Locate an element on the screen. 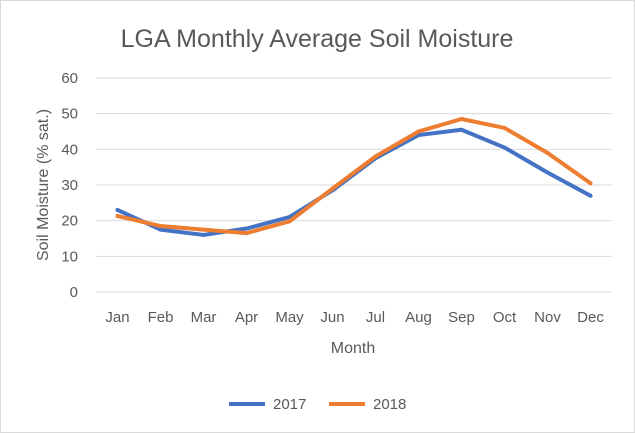 The image size is (635, 433). data-point-2017-Jan is located at coordinates (117, 209).